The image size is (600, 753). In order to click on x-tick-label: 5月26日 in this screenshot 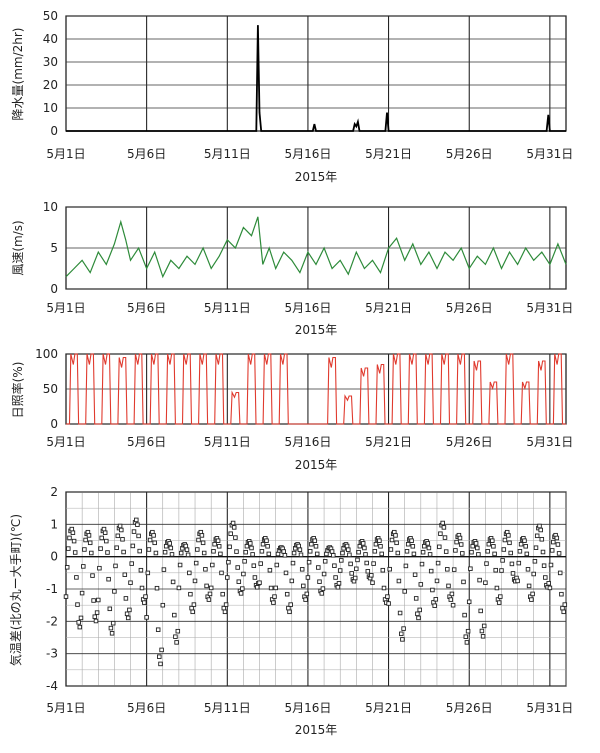, I will do `click(469, 442)`.